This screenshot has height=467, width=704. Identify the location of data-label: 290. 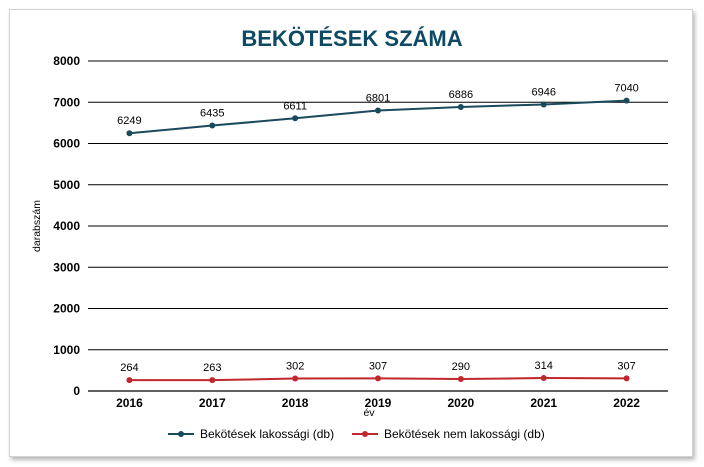
(461, 367).